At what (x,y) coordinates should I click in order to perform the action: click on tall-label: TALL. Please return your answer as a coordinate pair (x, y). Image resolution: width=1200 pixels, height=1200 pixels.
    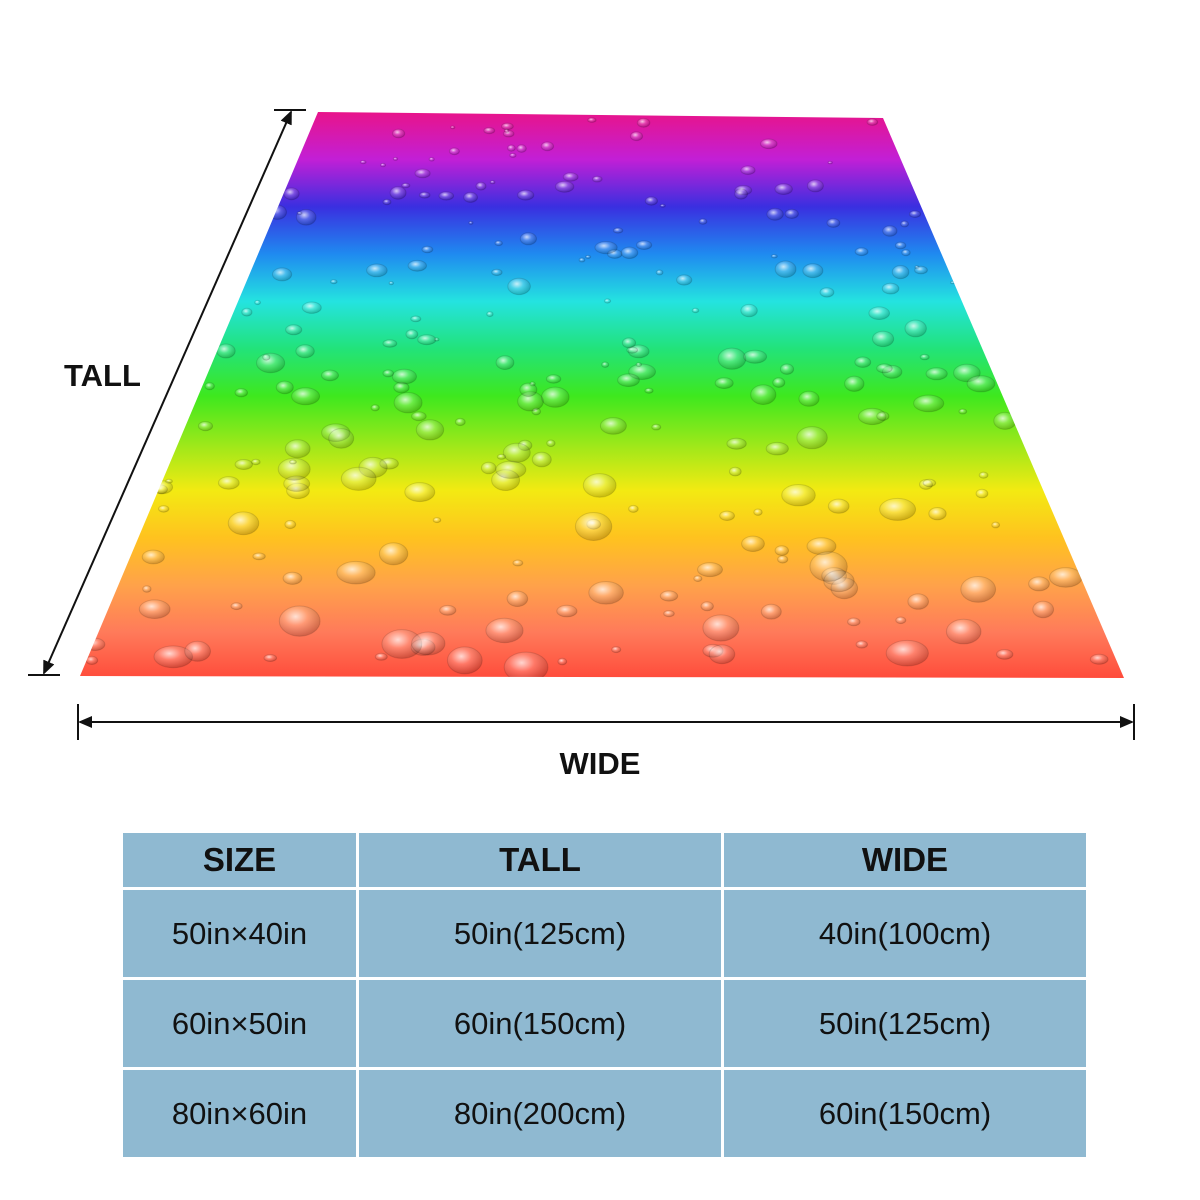
    Looking at the image, I should click on (102, 375).